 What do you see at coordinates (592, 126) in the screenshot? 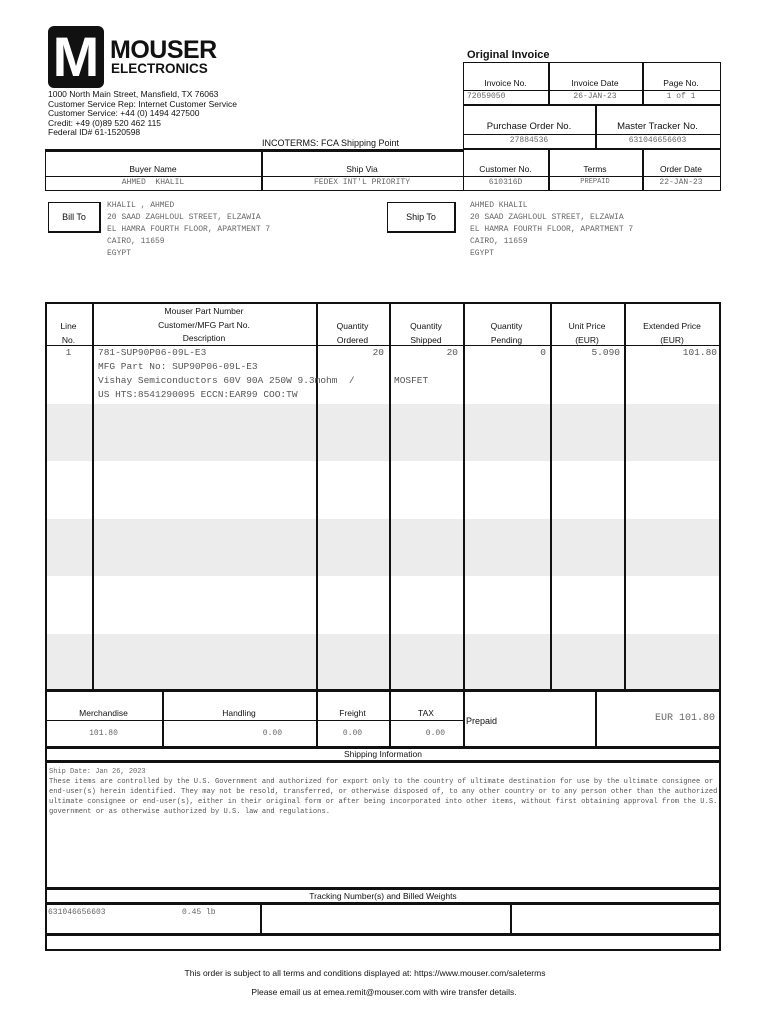
I see `invoice-info-box` at bounding box center [592, 126].